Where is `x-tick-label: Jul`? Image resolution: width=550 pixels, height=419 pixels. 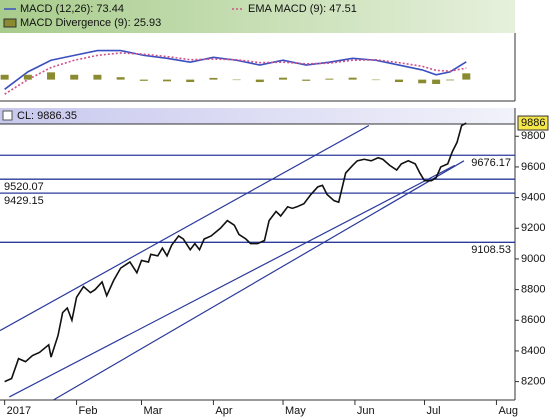 x-tick-label: Jul is located at coordinates (434, 411).